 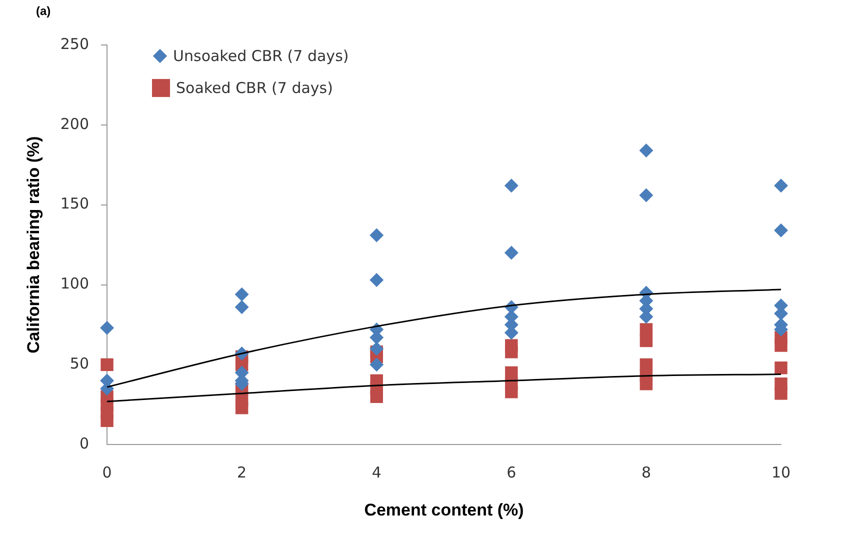 What do you see at coordinates (75, 123) in the screenshot?
I see `y-tick-label: 200` at bounding box center [75, 123].